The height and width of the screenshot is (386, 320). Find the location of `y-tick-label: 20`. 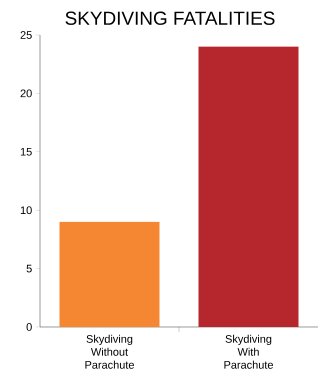

y-tick-label: 20 is located at coordinates (26, 94).